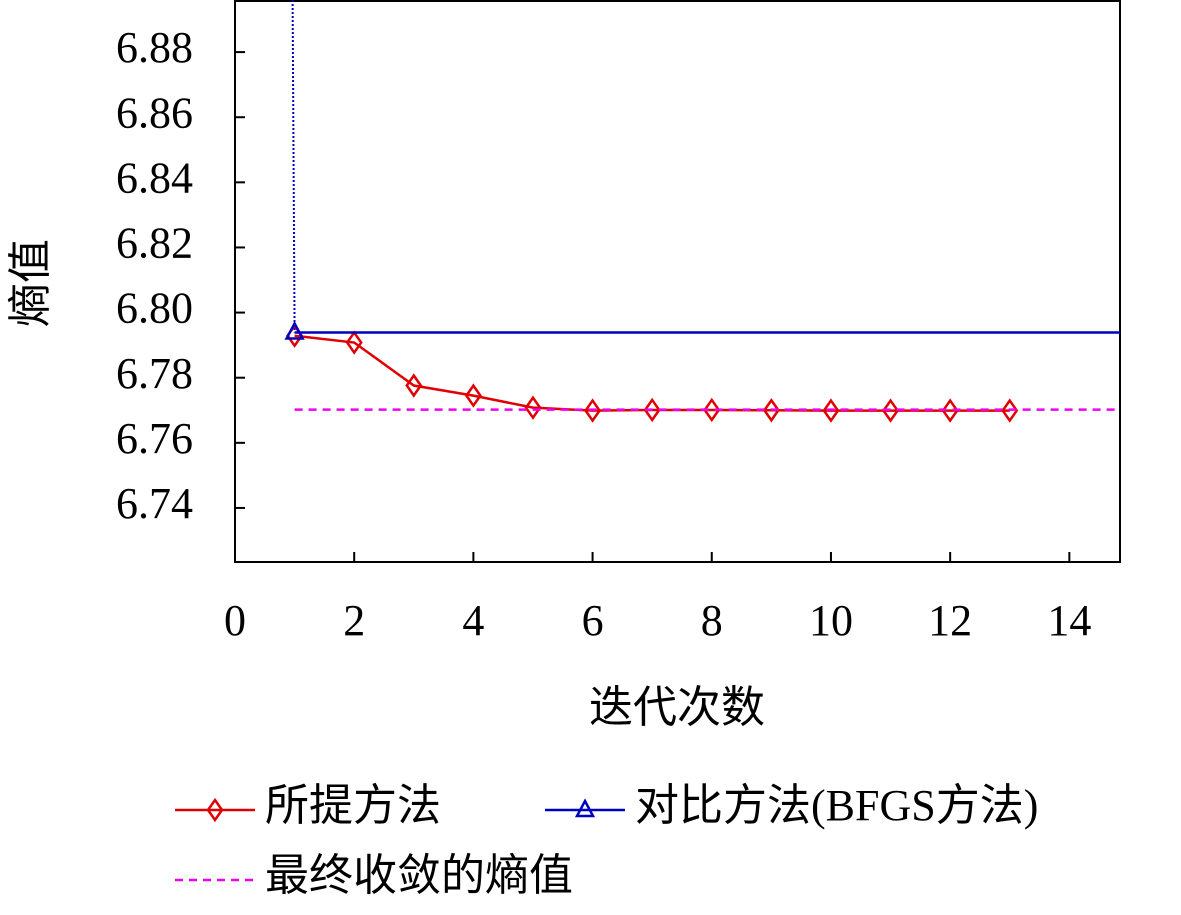 This screenshot has height=915, width=1181. What do you see at coordinates (712, 620) in the screenshot?
I see `x-tick-label: 8` at bounding box center [712, 620].